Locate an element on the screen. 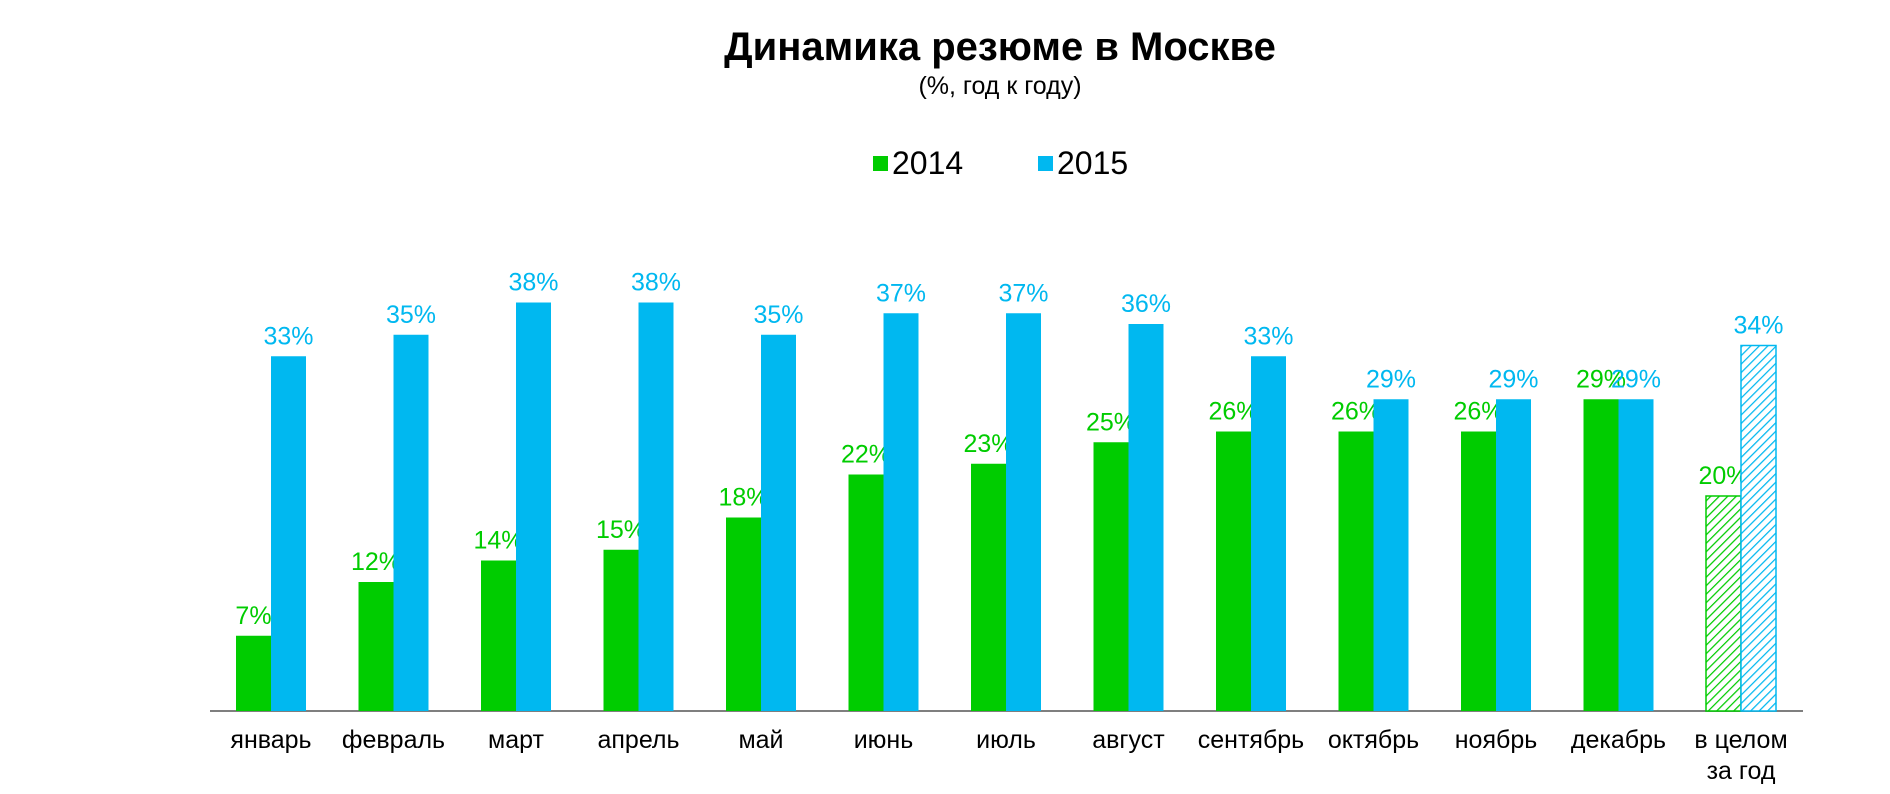 This screenshot has height=794, width=1890. chart-subtitle: (%, год к году) is located at coordinates (999, 86).